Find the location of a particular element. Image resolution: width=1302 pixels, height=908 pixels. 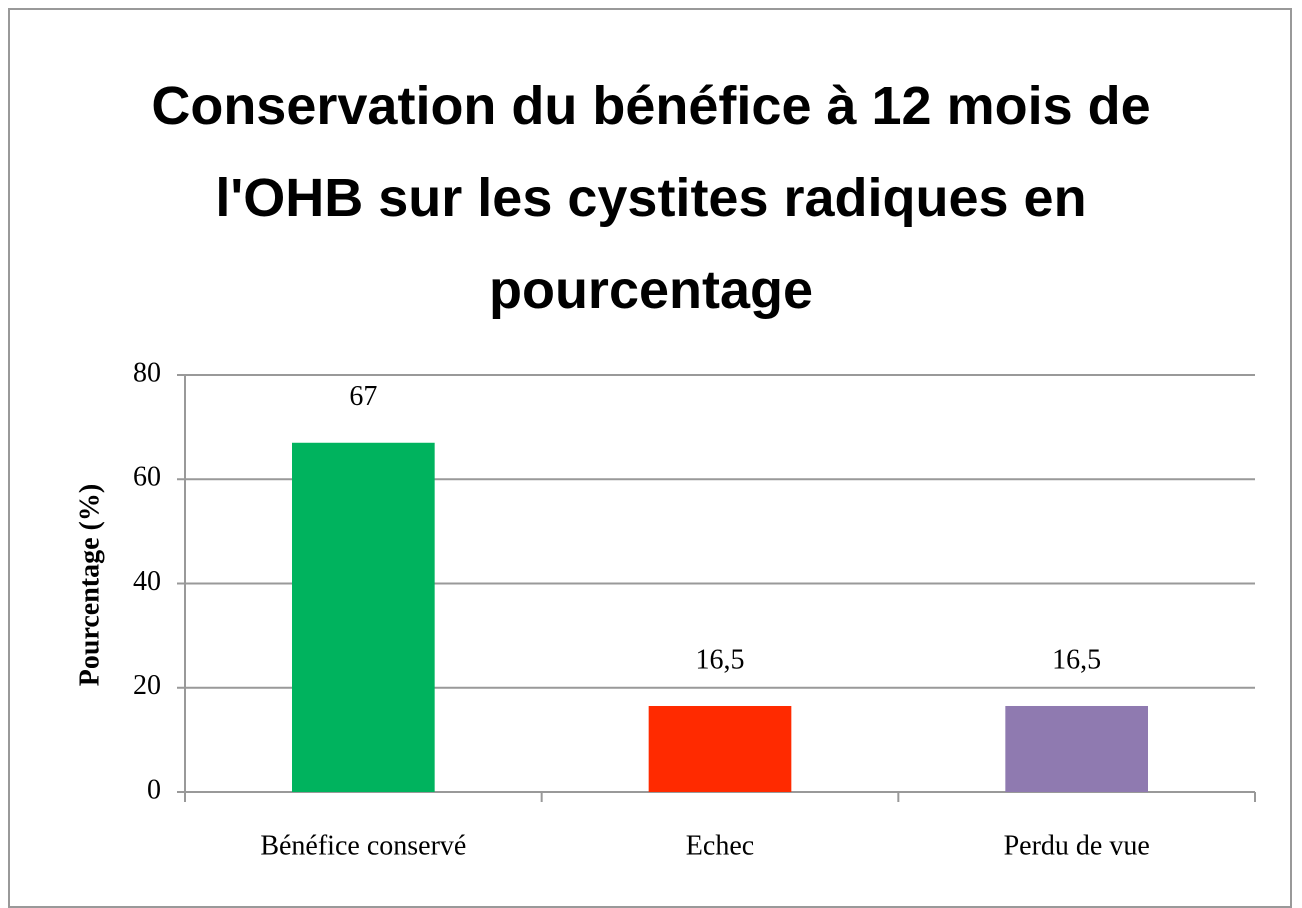

y-tick-label: 0 is located at coordinates (154, 789).